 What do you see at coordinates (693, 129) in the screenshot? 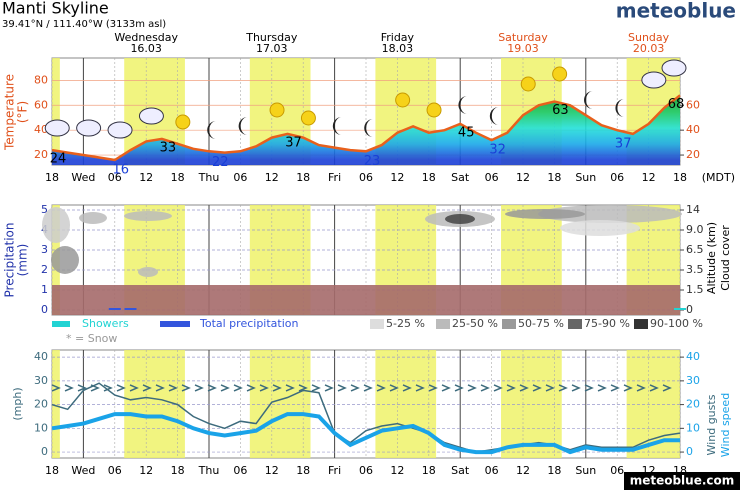
I see `y2-tick-label: 40` at bounding box center [693, 129].